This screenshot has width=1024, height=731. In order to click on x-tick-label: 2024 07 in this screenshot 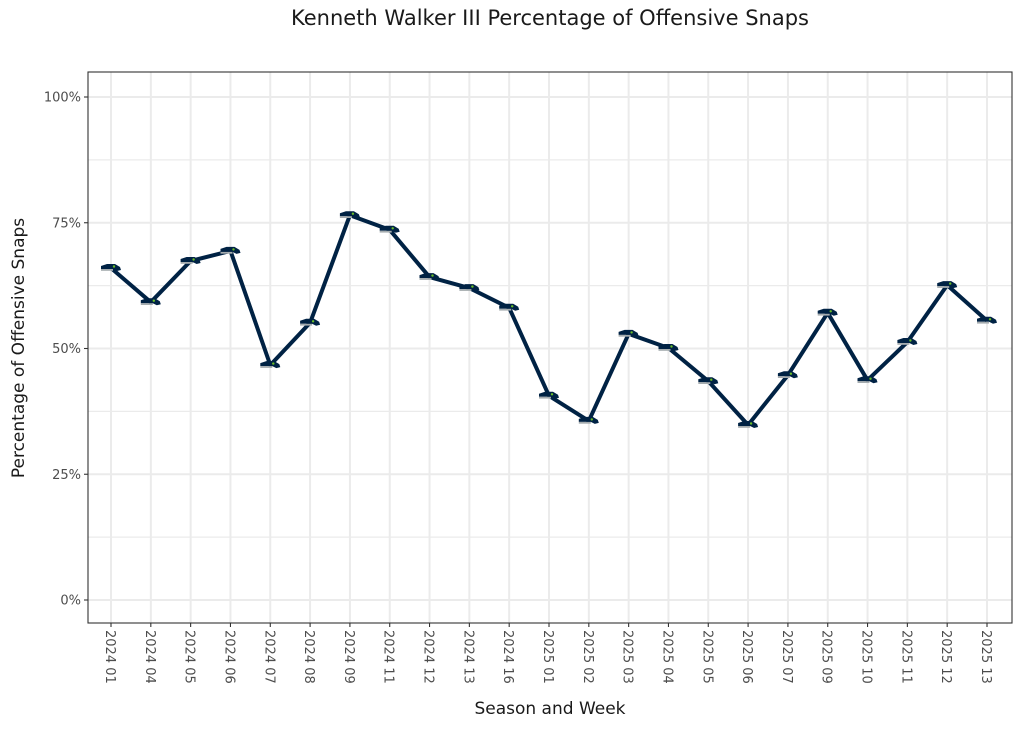, I will do `click(268, 657)`.